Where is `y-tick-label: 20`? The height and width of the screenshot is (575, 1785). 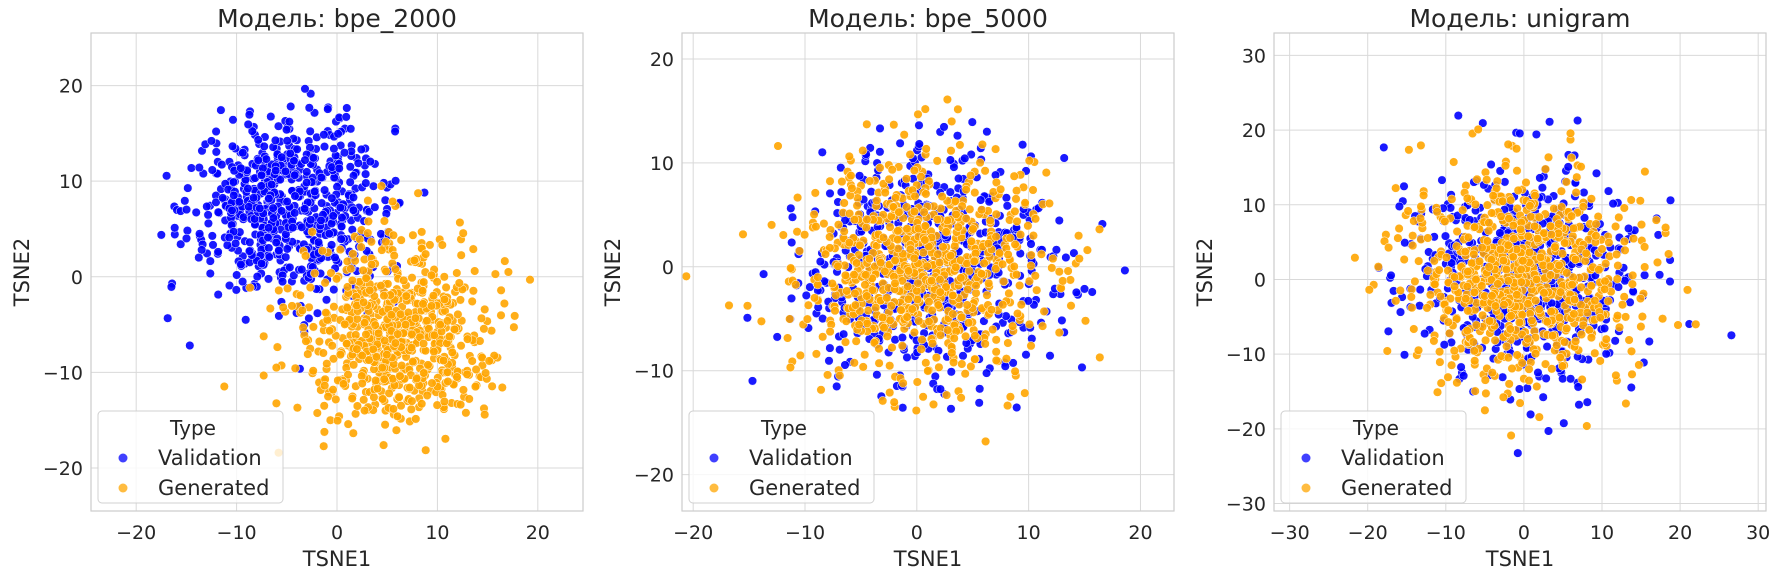
y-tick-label: 20 is located at coordinates (662, 60).